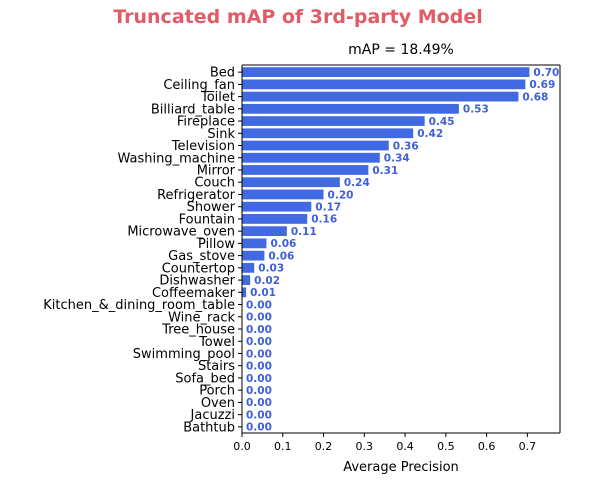  Describe the element at coordinates (221, 134) in the screenshot. I see `category-label-5: Sink` at that location.